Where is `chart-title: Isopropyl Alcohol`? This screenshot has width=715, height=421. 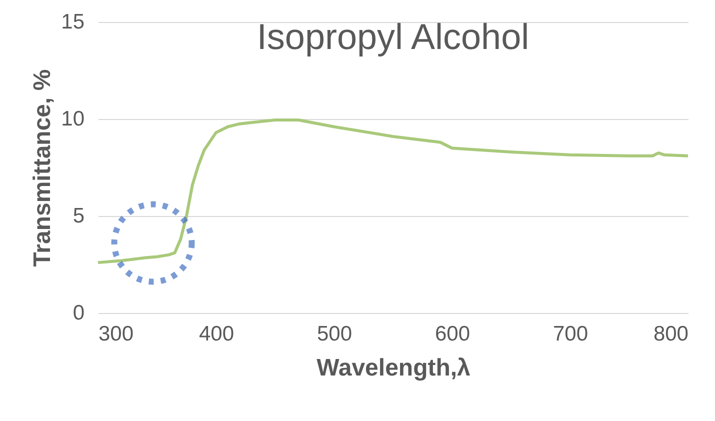 chart-title: Isopropyl Alcohol is located at coordinates (393, 36).